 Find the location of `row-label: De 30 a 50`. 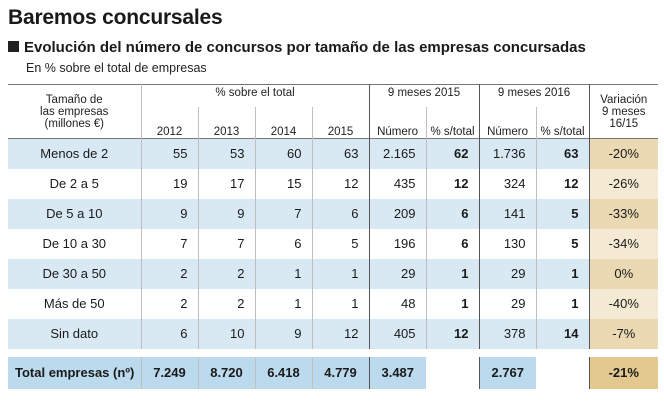

row-label: De 30 a 50 is located at coordinates (74, 273).